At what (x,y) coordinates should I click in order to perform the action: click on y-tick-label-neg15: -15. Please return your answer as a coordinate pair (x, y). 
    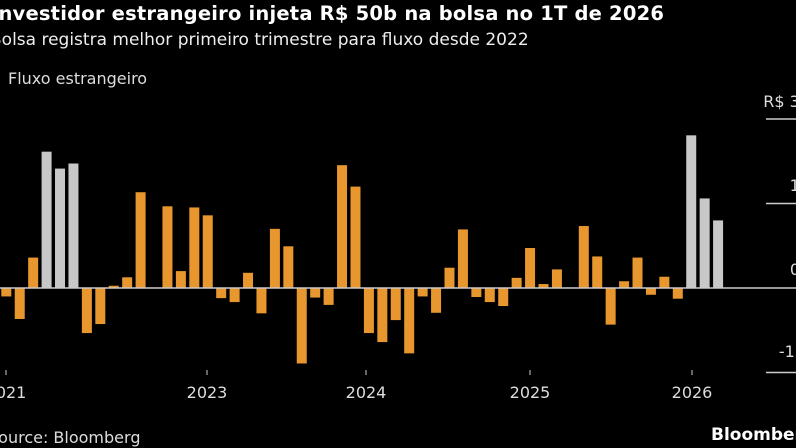
    Looking at the image, I should click on (787, 351).